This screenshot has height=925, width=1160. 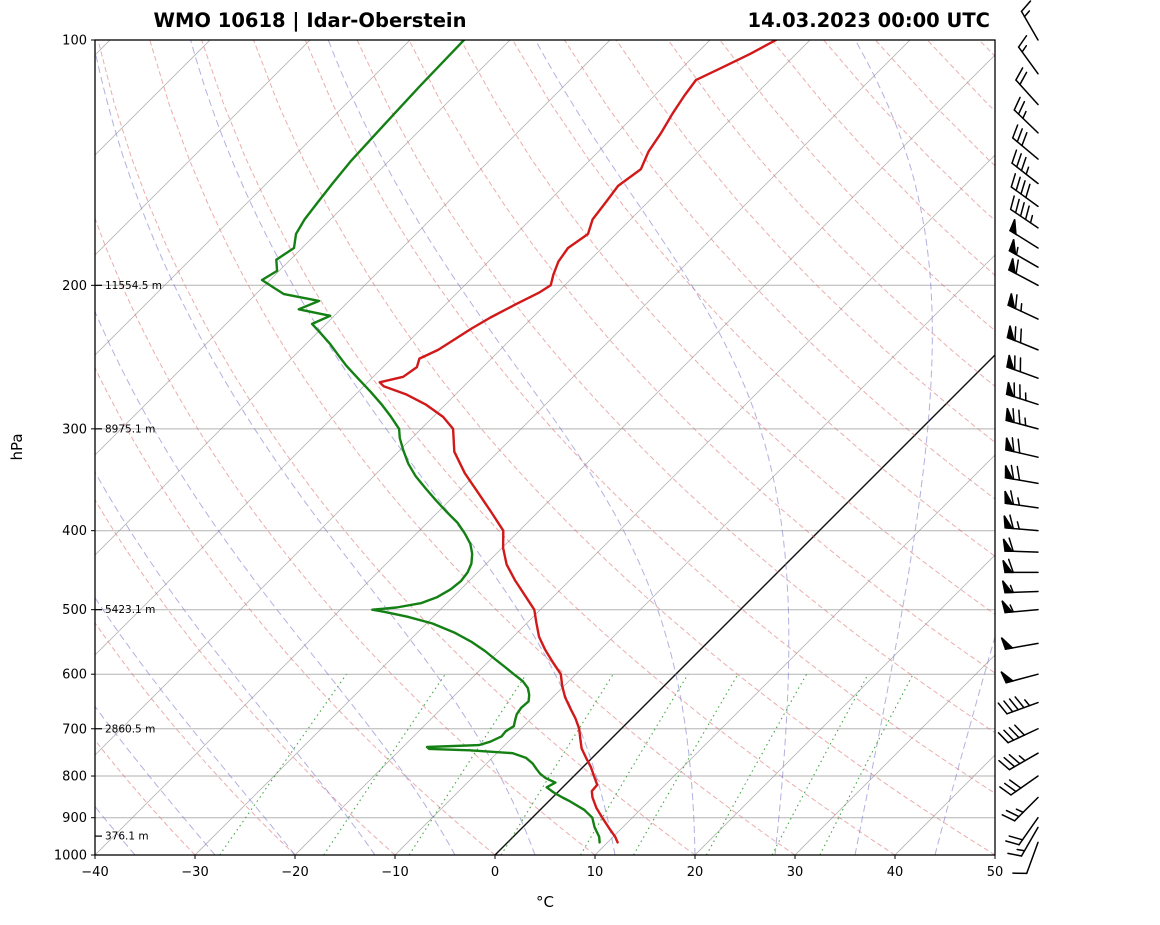 I want to click on wind-barb-column, so click(x=1018, y=437).